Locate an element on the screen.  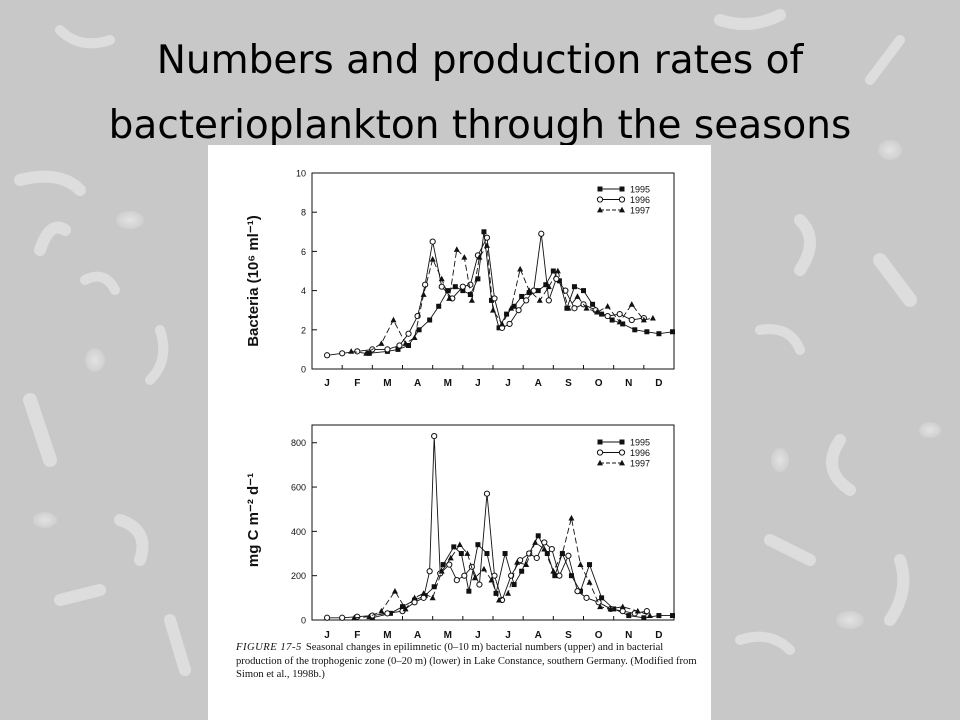
slide-title-line-1: Numbers and production rates of is located at coordinates (480, 60).